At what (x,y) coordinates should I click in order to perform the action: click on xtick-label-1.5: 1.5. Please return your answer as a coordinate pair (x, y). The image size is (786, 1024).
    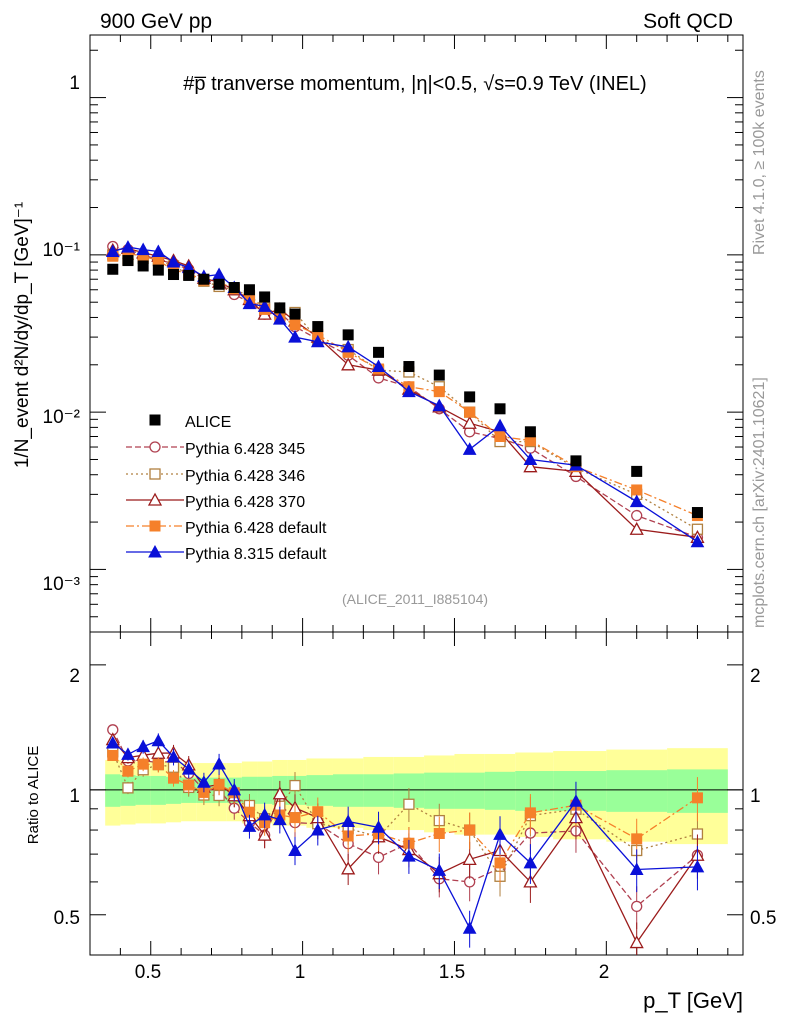
    Looking at the image, I should click on (452, 972).